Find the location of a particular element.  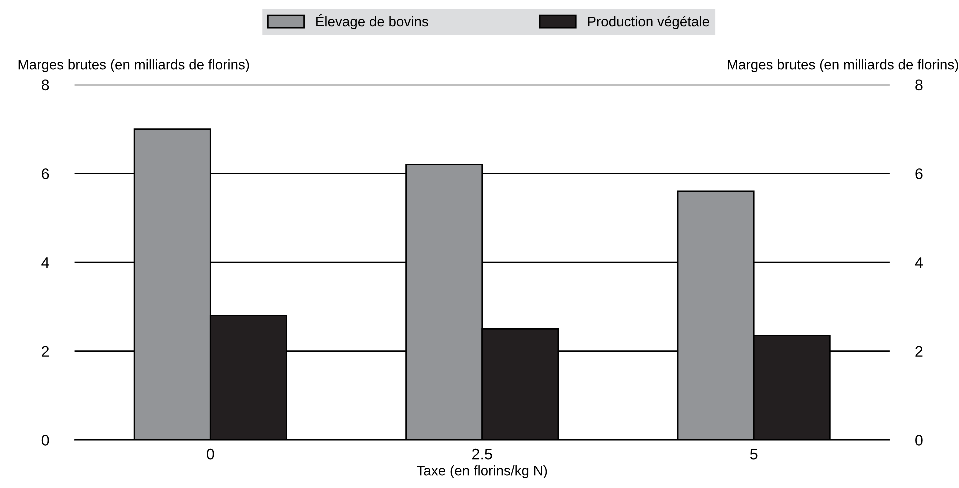

y2-axis-title: Marges brutes (en milliards de florins) is located at coordinates (843, 66).